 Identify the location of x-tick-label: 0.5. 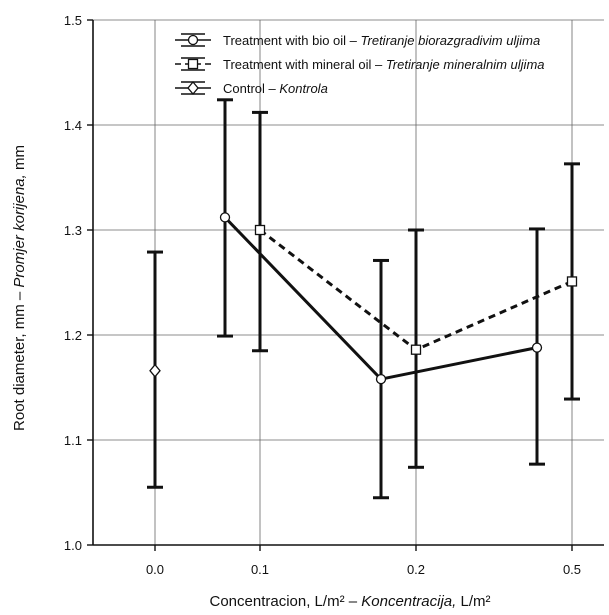
(572, 569).